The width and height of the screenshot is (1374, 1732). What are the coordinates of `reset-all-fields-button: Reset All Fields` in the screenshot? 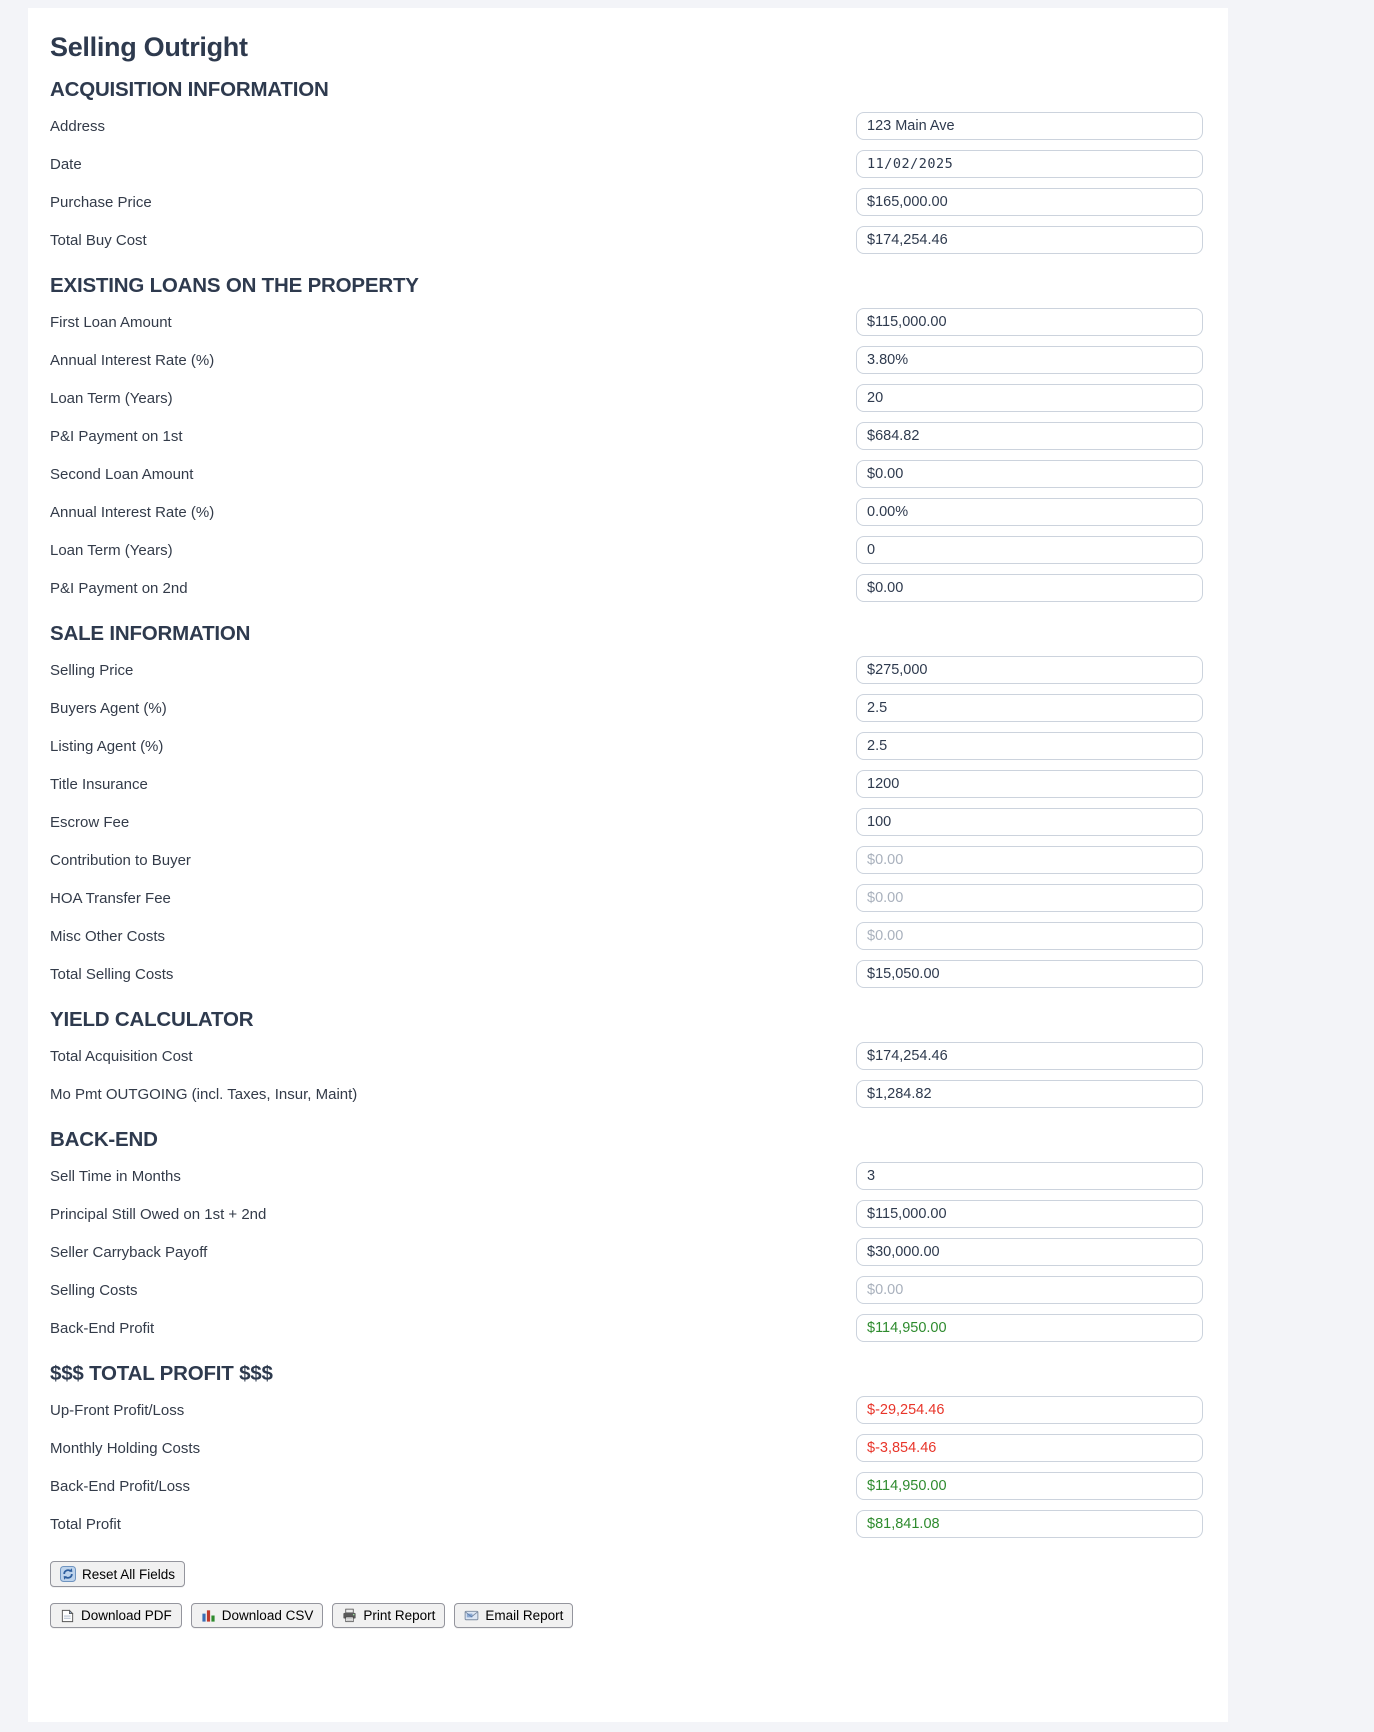 It's located at (118, 1574).